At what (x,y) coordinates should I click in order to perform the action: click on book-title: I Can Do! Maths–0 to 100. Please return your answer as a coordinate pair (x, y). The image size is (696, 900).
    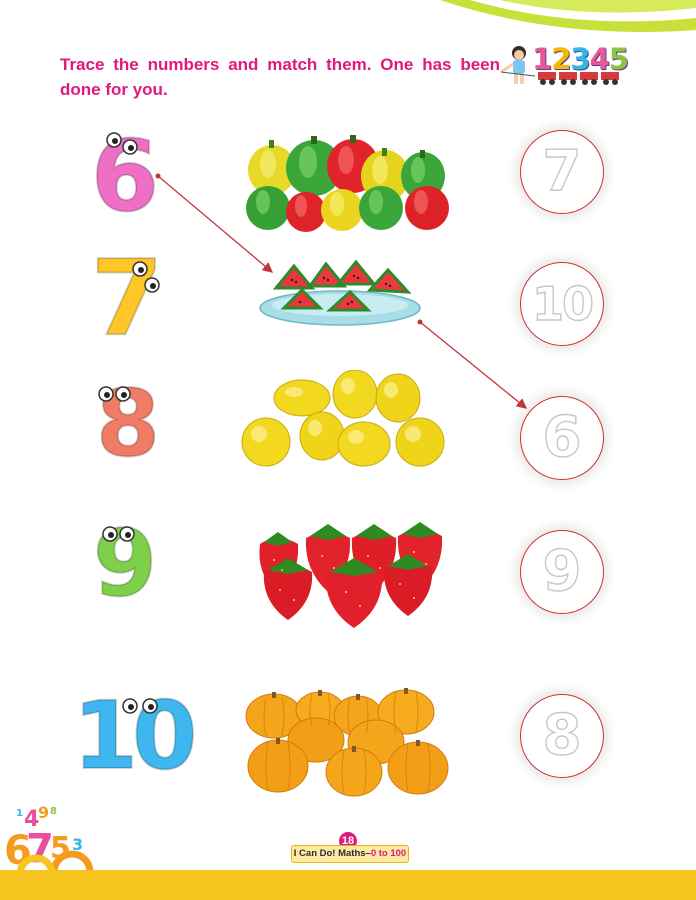
    Looking at the image, I should click on (350, 854).